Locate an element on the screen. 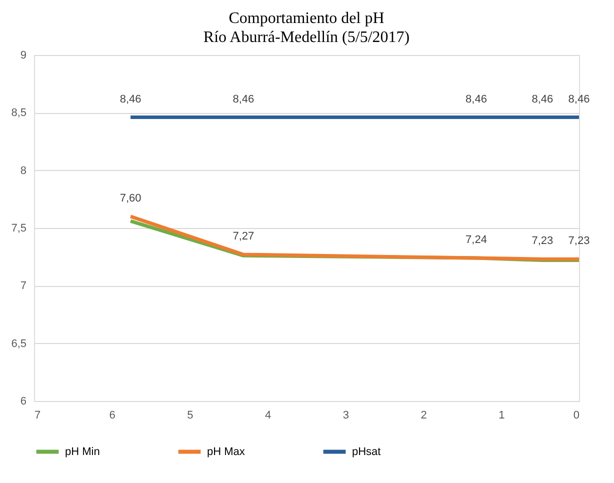  y-tick-label: 8,5 is located at coordinates (18, 113).